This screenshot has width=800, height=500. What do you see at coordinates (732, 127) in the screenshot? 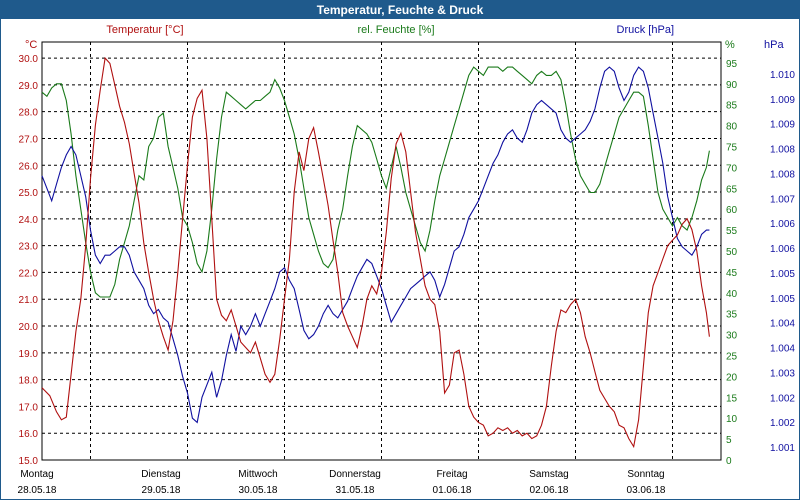
I see `humidity-tick-label: 80` at bounding box center [732, 127].